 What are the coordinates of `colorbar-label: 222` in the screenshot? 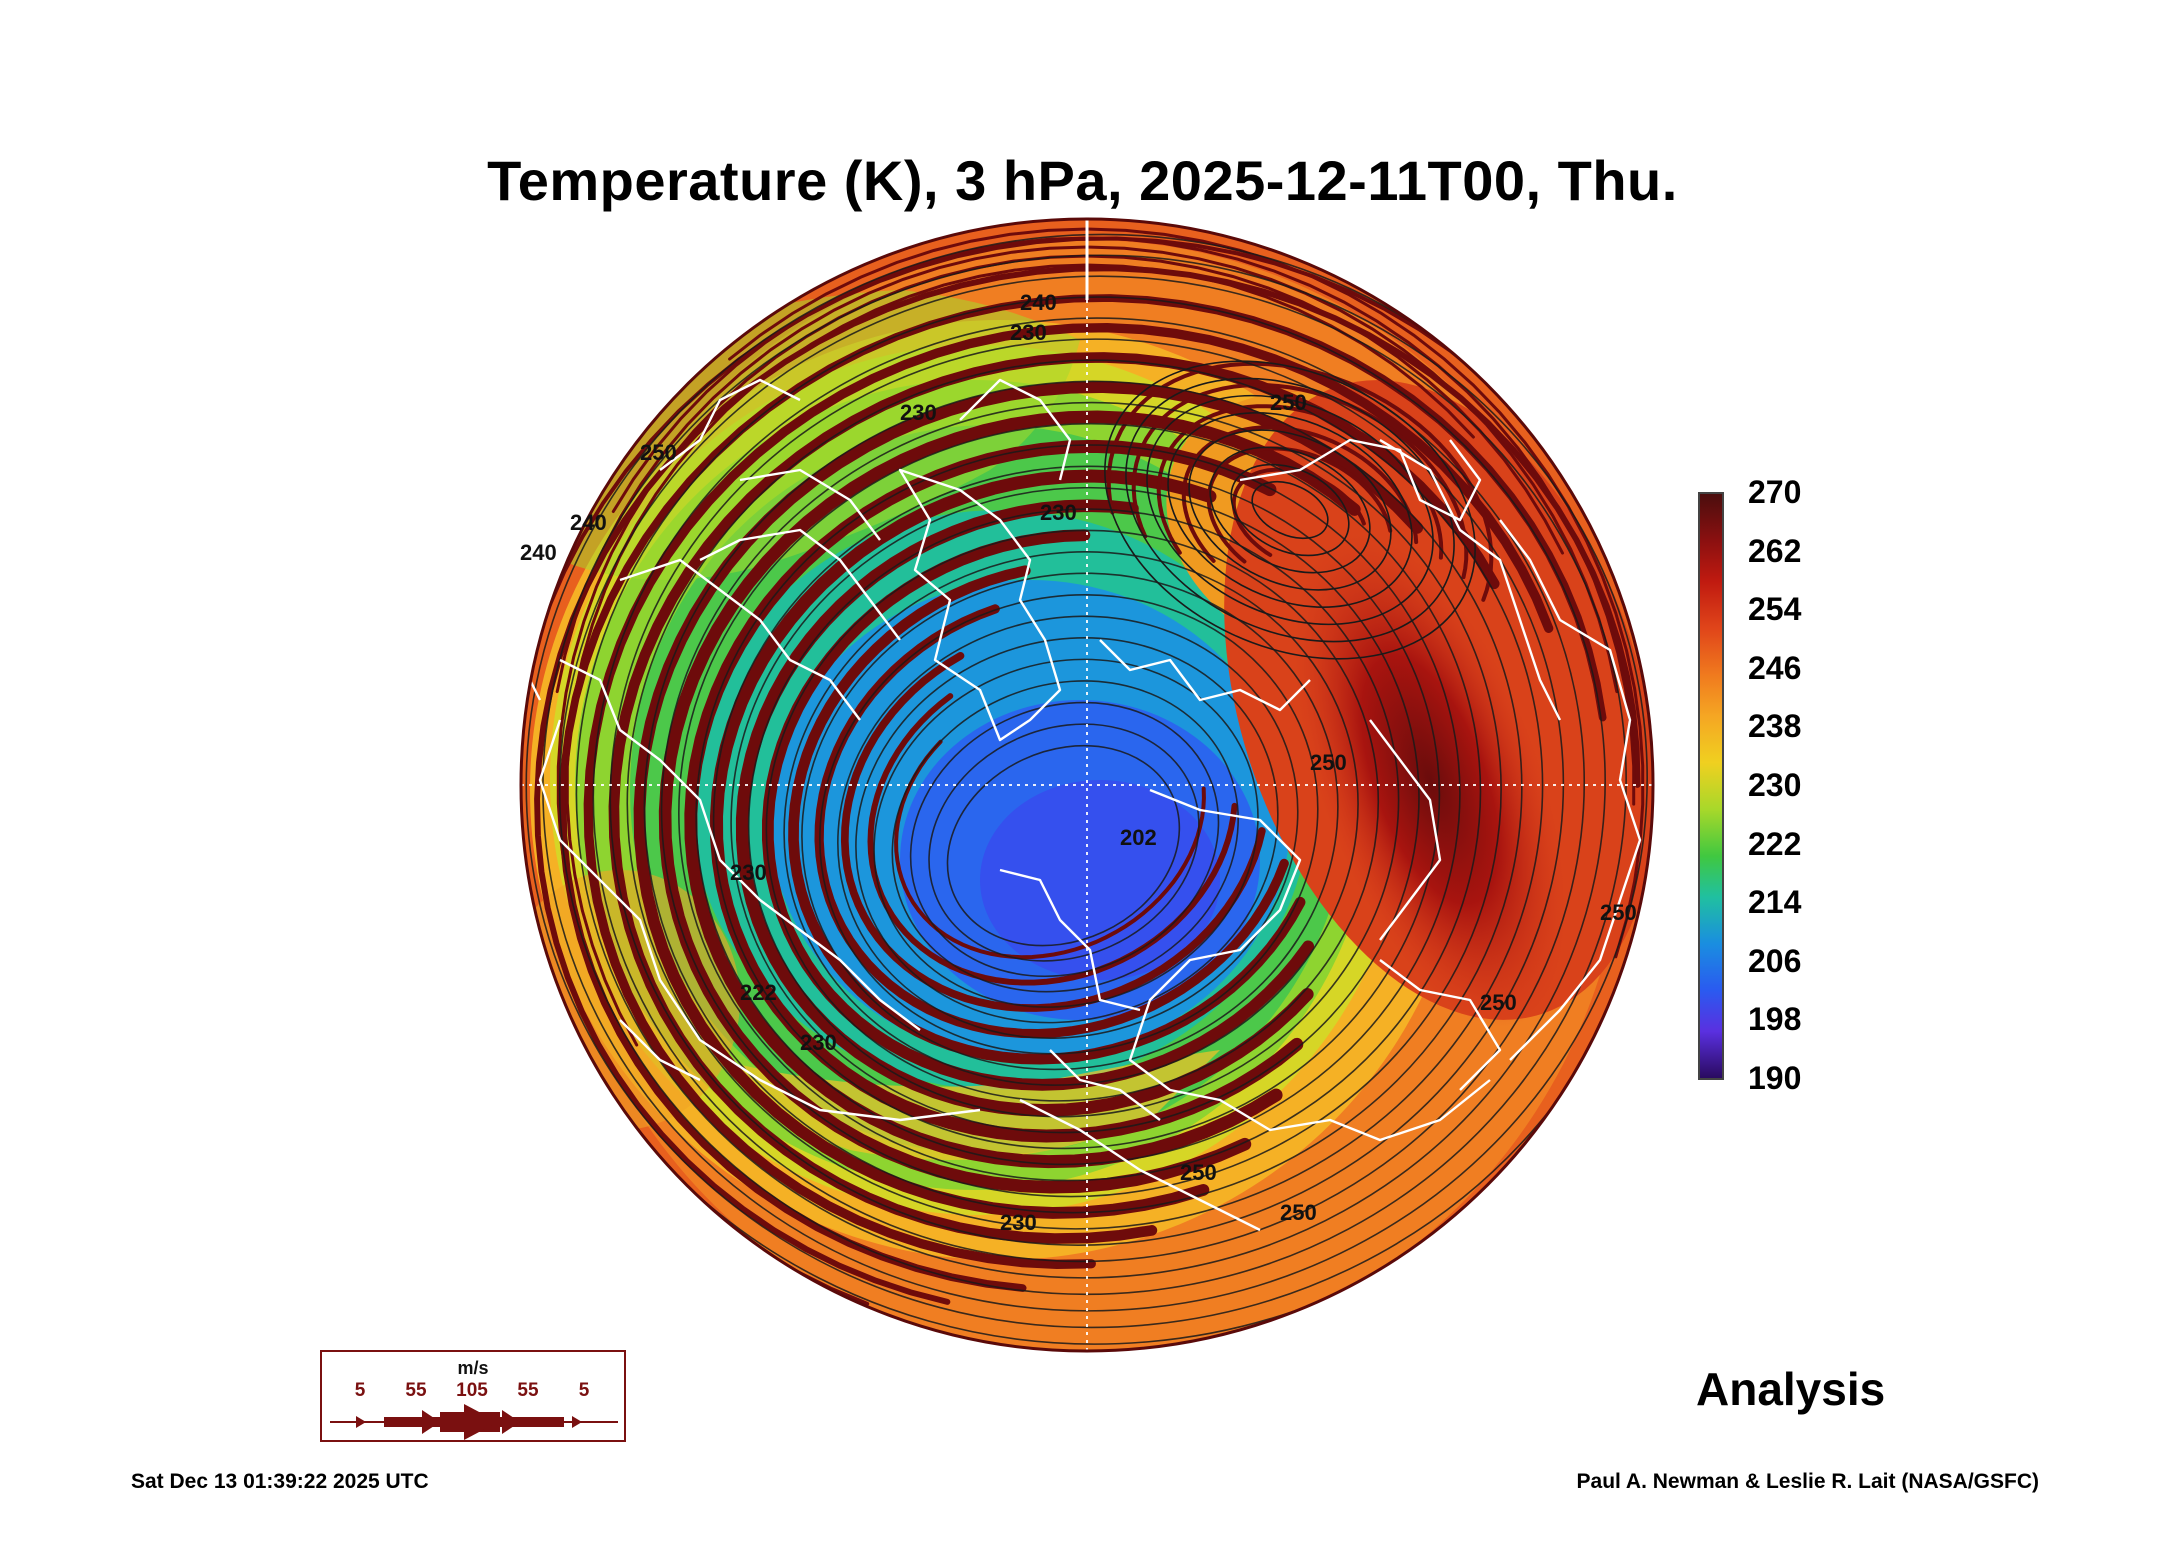 It's located at (1775, 843).